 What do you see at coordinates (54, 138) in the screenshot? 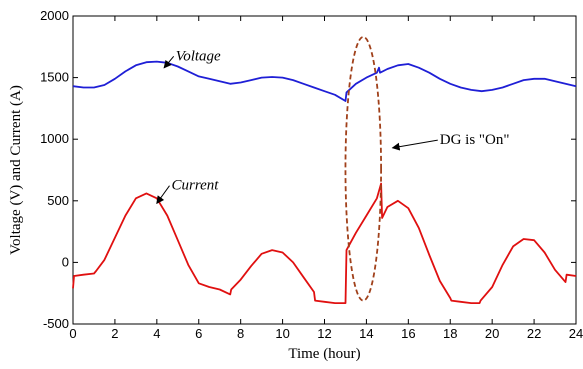
I see `y-tick-label-3: 1000` at bounding box center [54, 138].